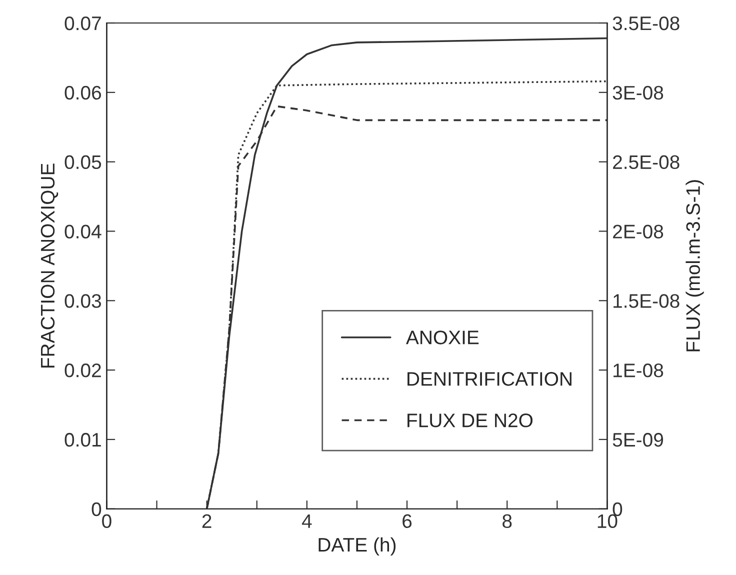 This screenshot has width=736, height=575. Describe the element at coordinates (82, 439) in the screenshot. I see `y-tick-label: 0.01` at that location.